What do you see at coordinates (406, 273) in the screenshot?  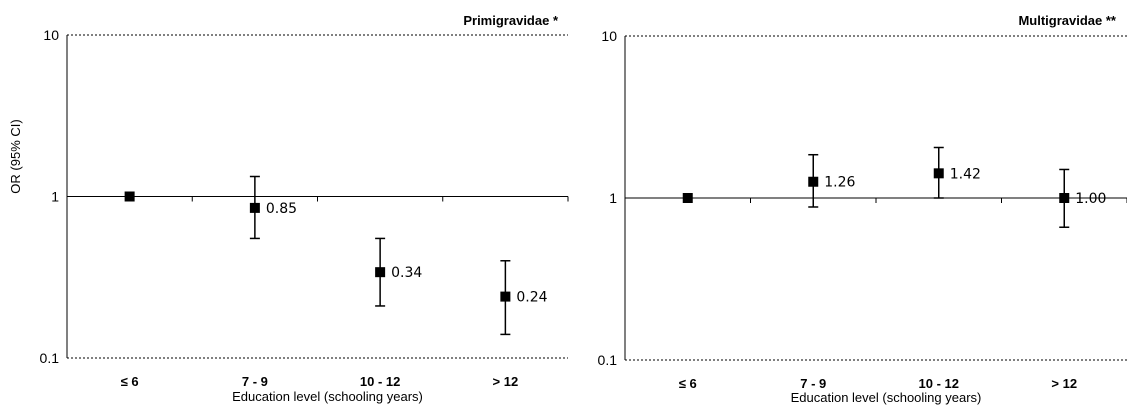 I see `data-label: 0.34` at bounding box center [406, 273].